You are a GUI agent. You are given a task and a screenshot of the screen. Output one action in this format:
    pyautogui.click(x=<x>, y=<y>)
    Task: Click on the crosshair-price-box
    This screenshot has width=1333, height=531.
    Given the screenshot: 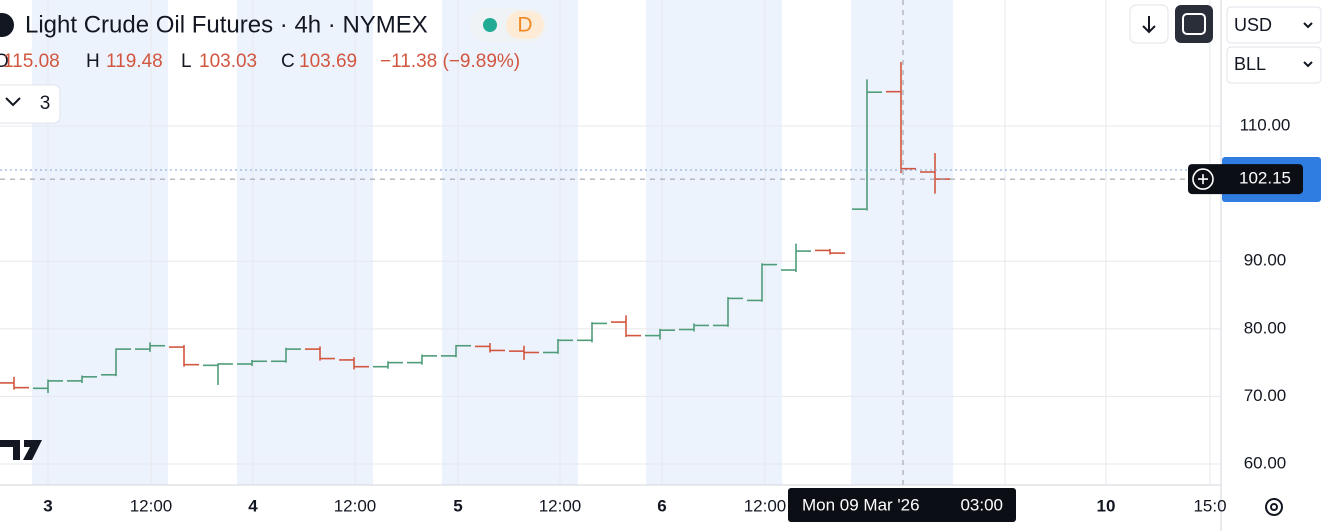 What is the action you would take?
    pyautogui.click(x=1245, y=179)
    